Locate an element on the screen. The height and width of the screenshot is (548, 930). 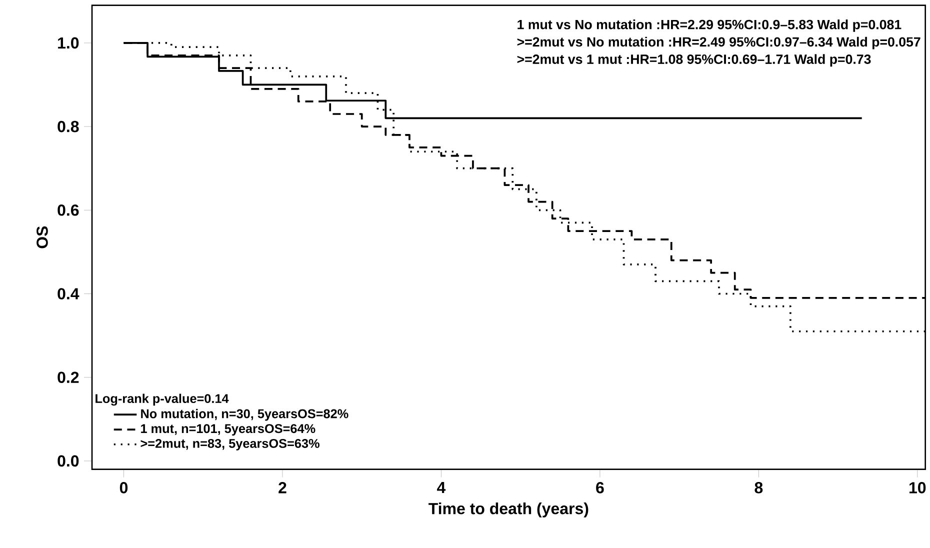
y-tick-label: 1.0 is located at coordinates (68, 43).